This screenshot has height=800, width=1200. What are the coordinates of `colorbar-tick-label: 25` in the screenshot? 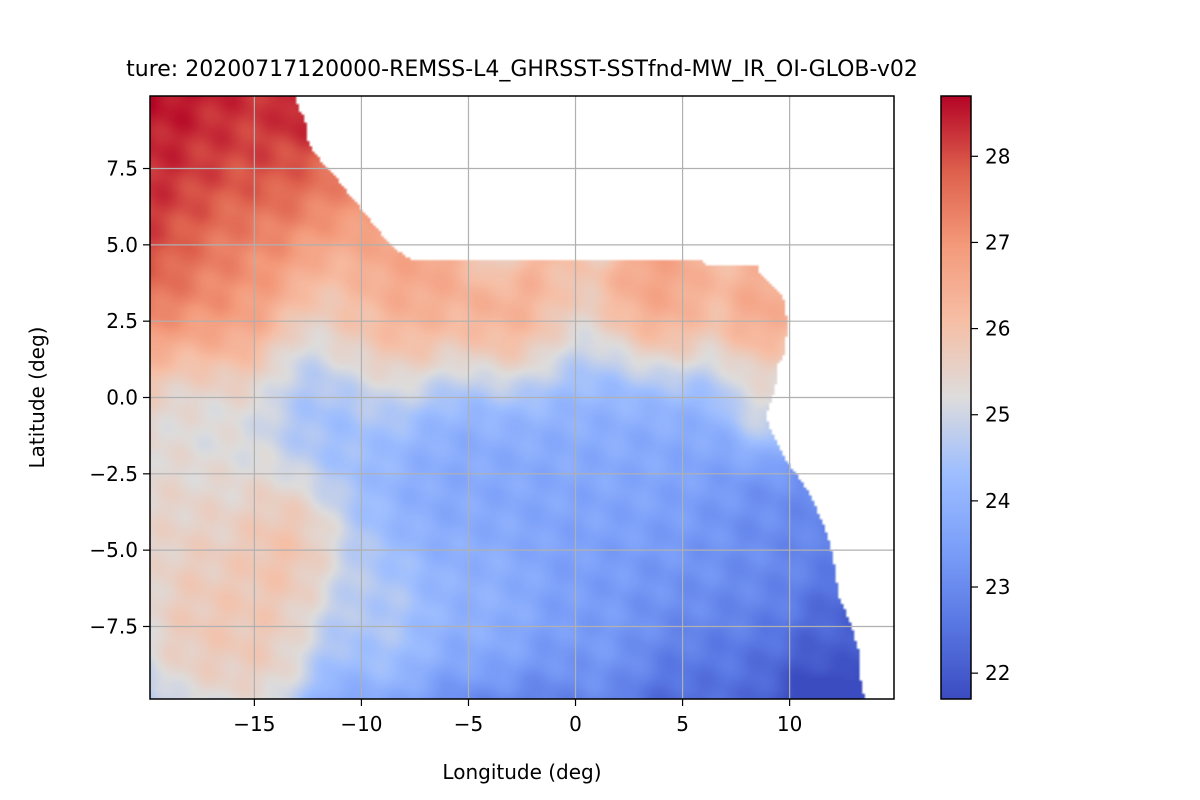 It's located at (997, 415).